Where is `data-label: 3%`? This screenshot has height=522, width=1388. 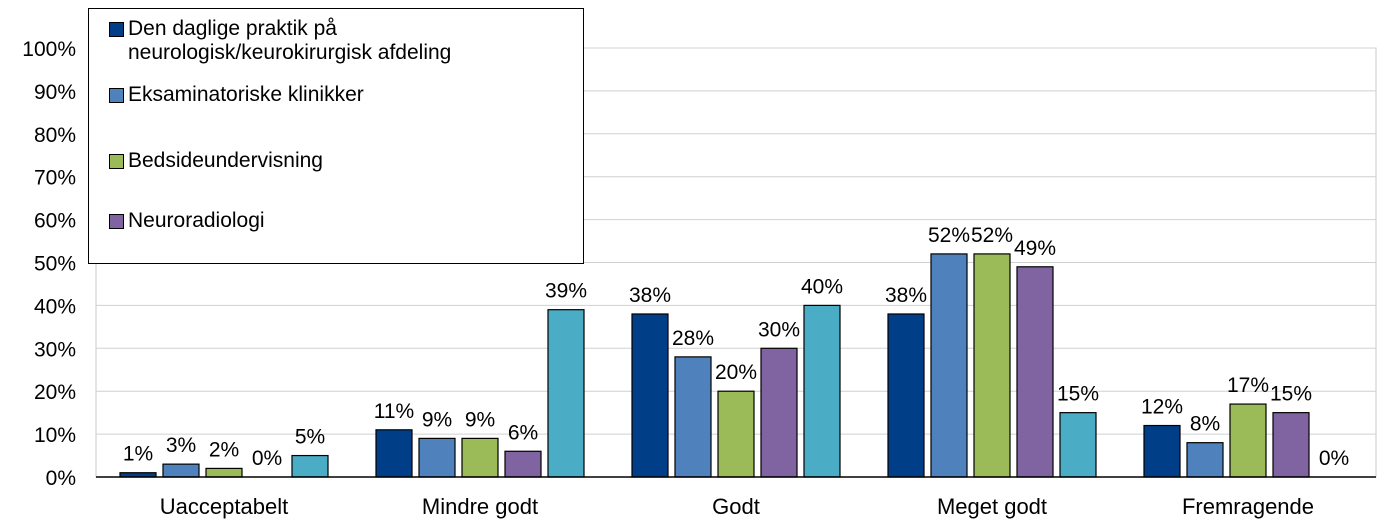 data-label: 3% is located at coordinates (181, 445).